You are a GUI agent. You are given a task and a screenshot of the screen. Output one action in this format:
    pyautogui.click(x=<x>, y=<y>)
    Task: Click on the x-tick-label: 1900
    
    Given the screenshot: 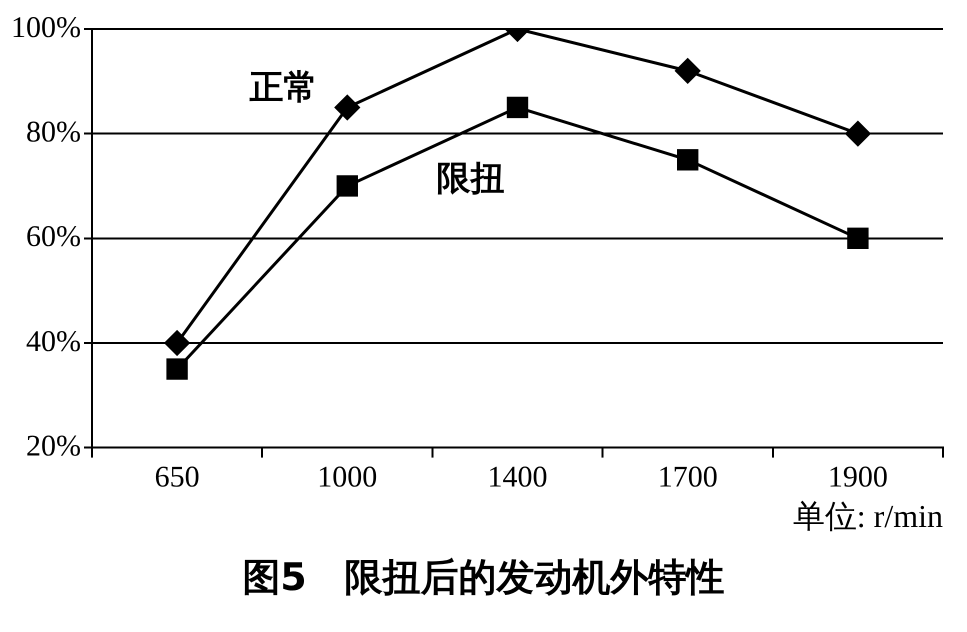 What is the action you would take?
    pyautogui.click(x=858, y=477)
    